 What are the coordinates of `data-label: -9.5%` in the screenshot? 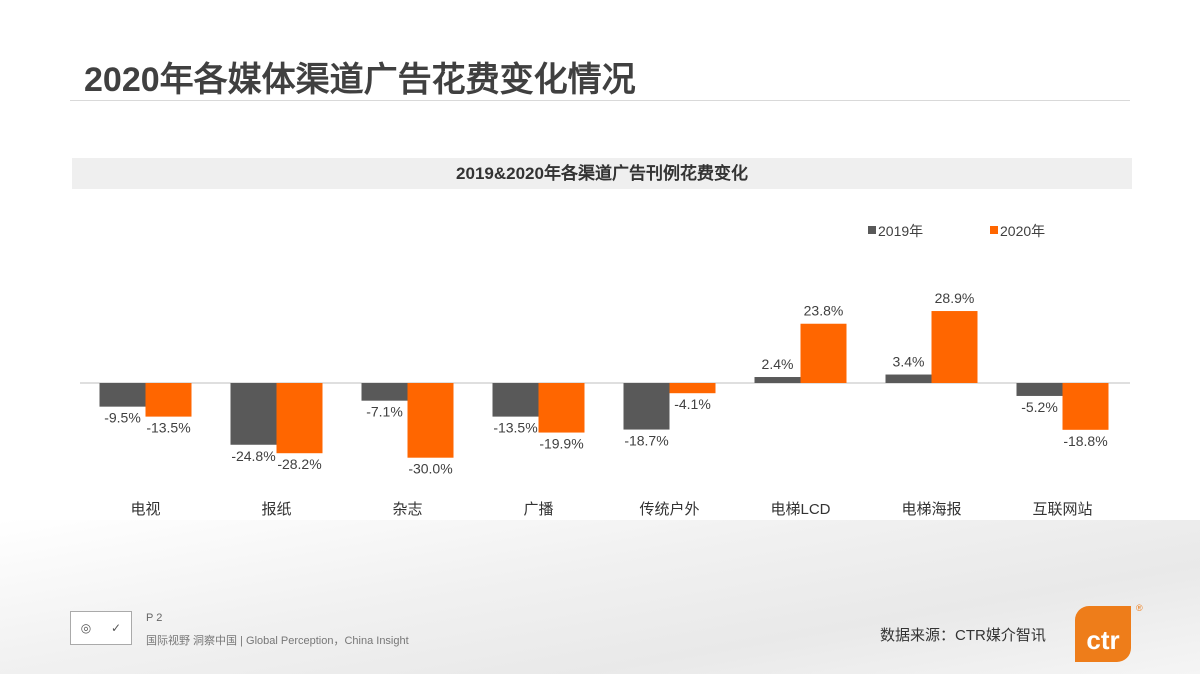 It's located at (122, 418).